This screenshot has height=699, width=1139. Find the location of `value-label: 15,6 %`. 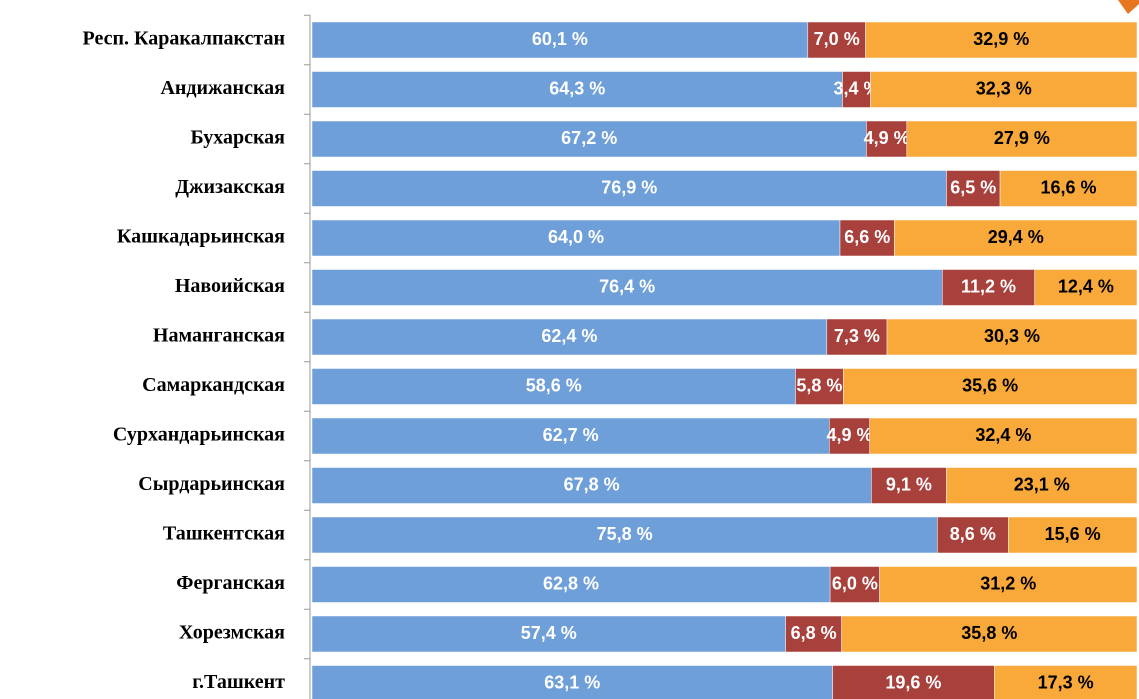

value-label: 15,6 % is located at coordinates (1073, 534).